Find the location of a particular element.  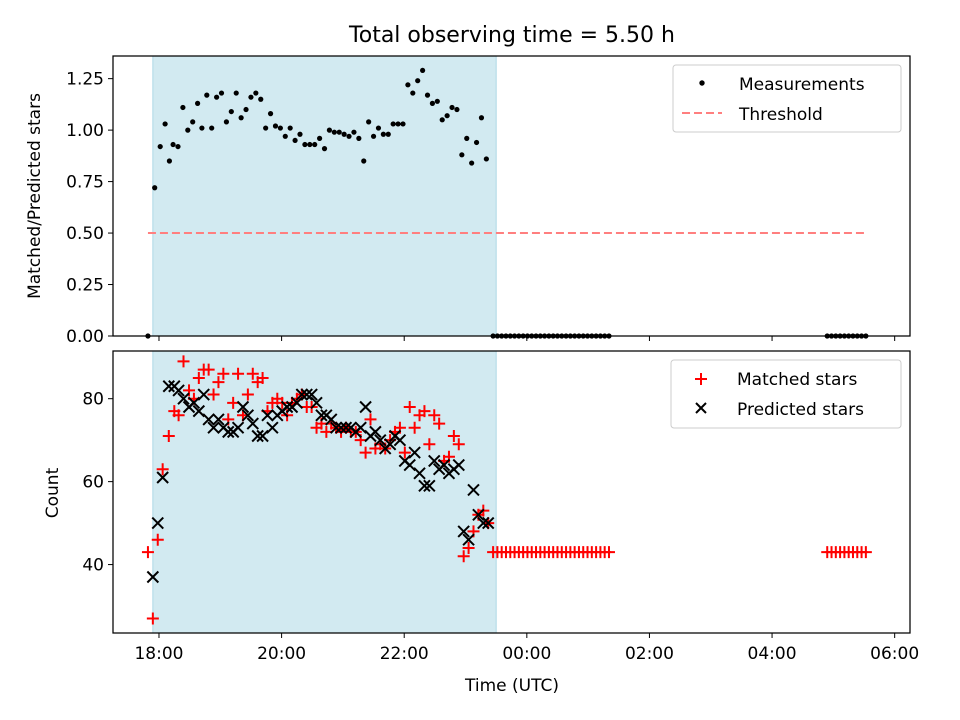

legend-matched-label: Matched stars is located at coordinates (797, 380).